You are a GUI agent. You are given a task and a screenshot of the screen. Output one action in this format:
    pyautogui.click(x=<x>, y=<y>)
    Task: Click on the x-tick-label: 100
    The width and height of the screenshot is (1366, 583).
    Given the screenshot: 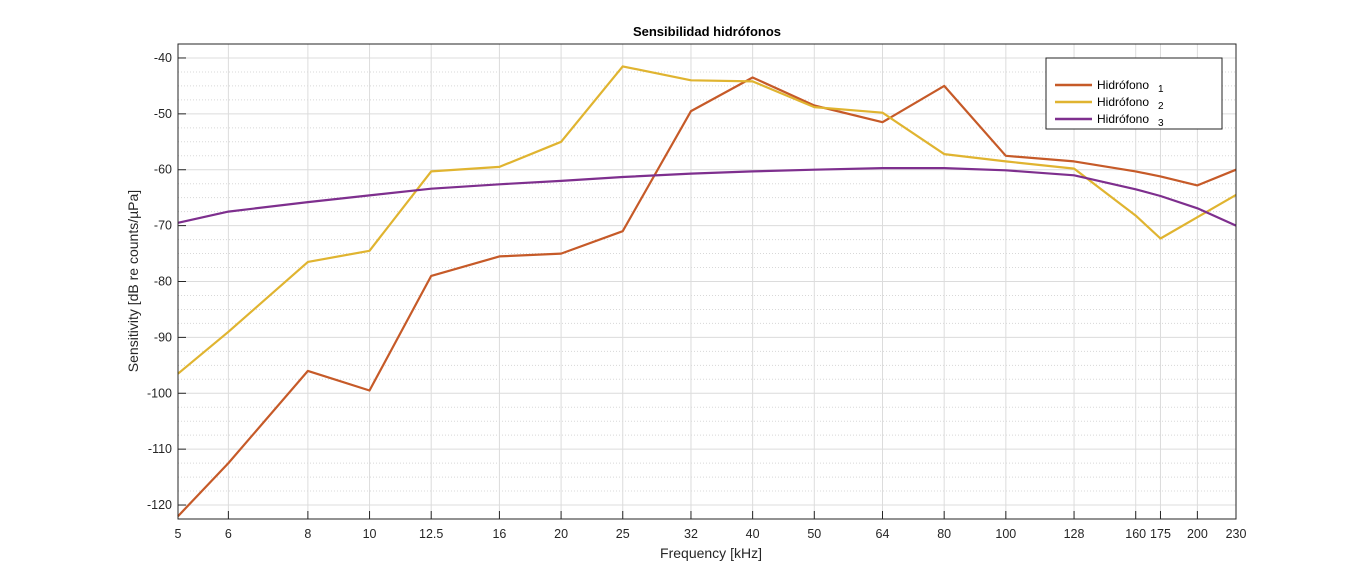 What is the action you would take?
    pyautogui.click(x=1005, y=534)
    